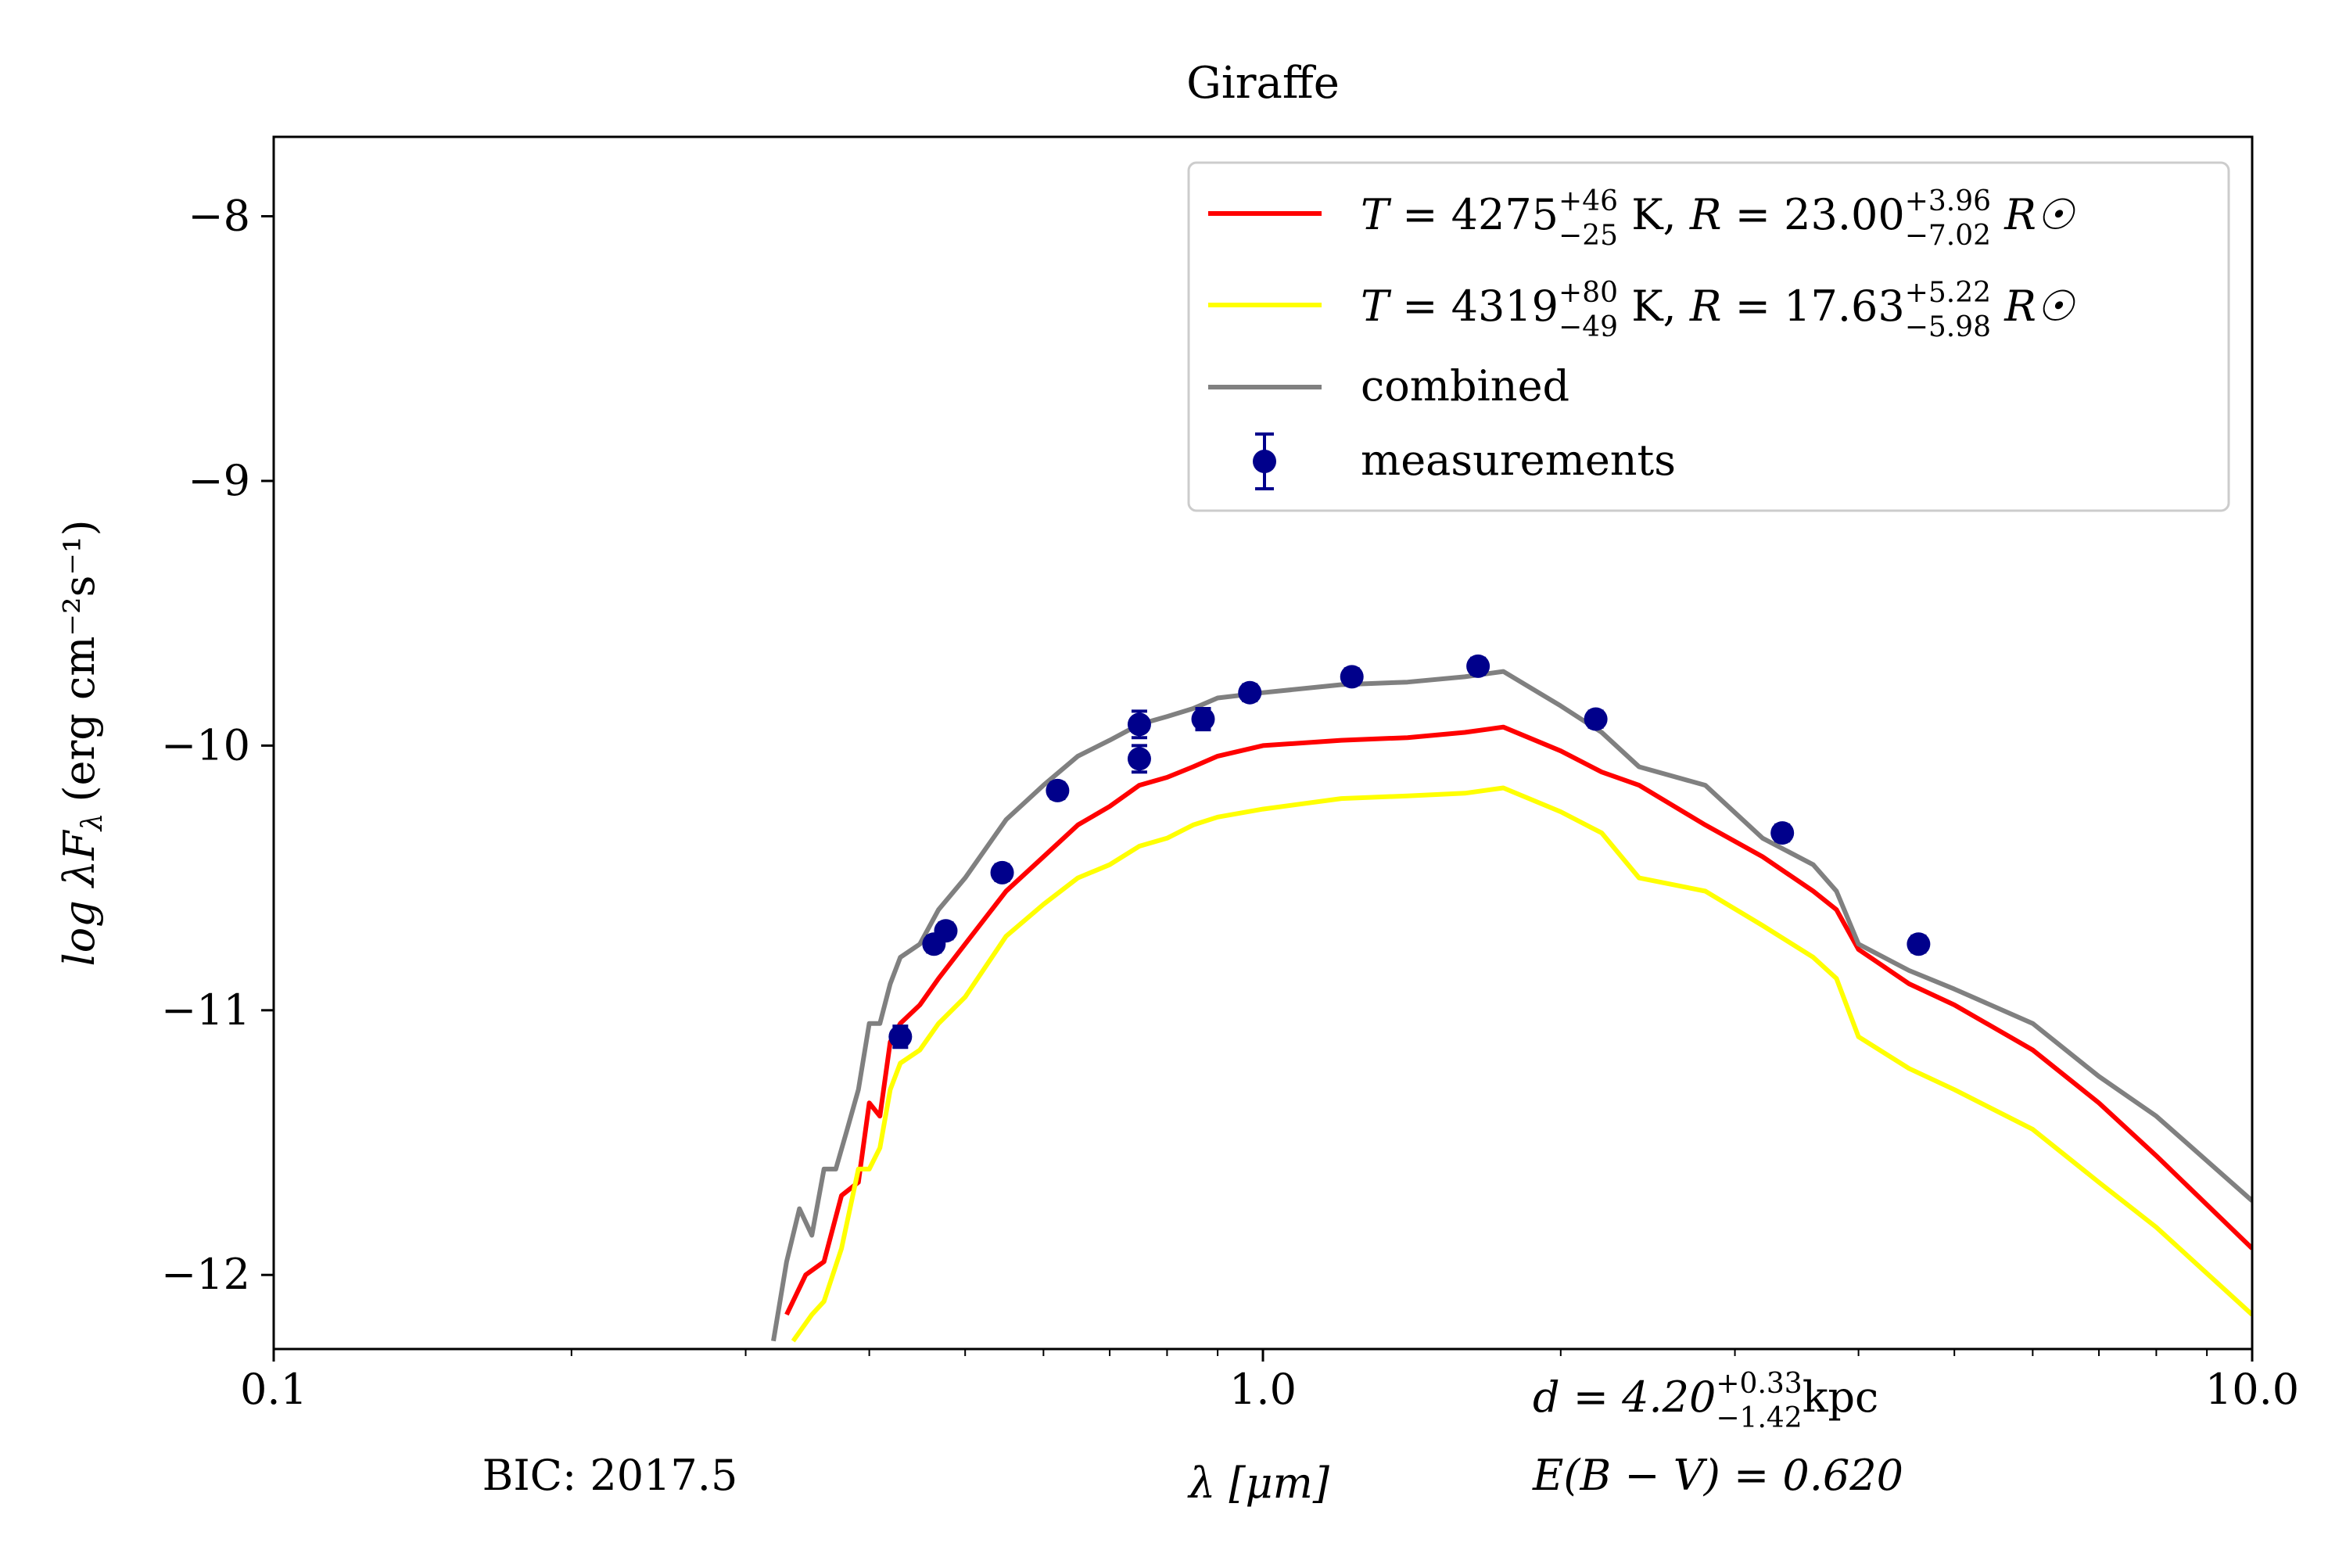 The width and height of the screenshot is (2346, 1568). What do you see at coordinates (205, 1010) in the screenshot?
I see `y-tick-label: −11` at bounding box center [205, 1010].